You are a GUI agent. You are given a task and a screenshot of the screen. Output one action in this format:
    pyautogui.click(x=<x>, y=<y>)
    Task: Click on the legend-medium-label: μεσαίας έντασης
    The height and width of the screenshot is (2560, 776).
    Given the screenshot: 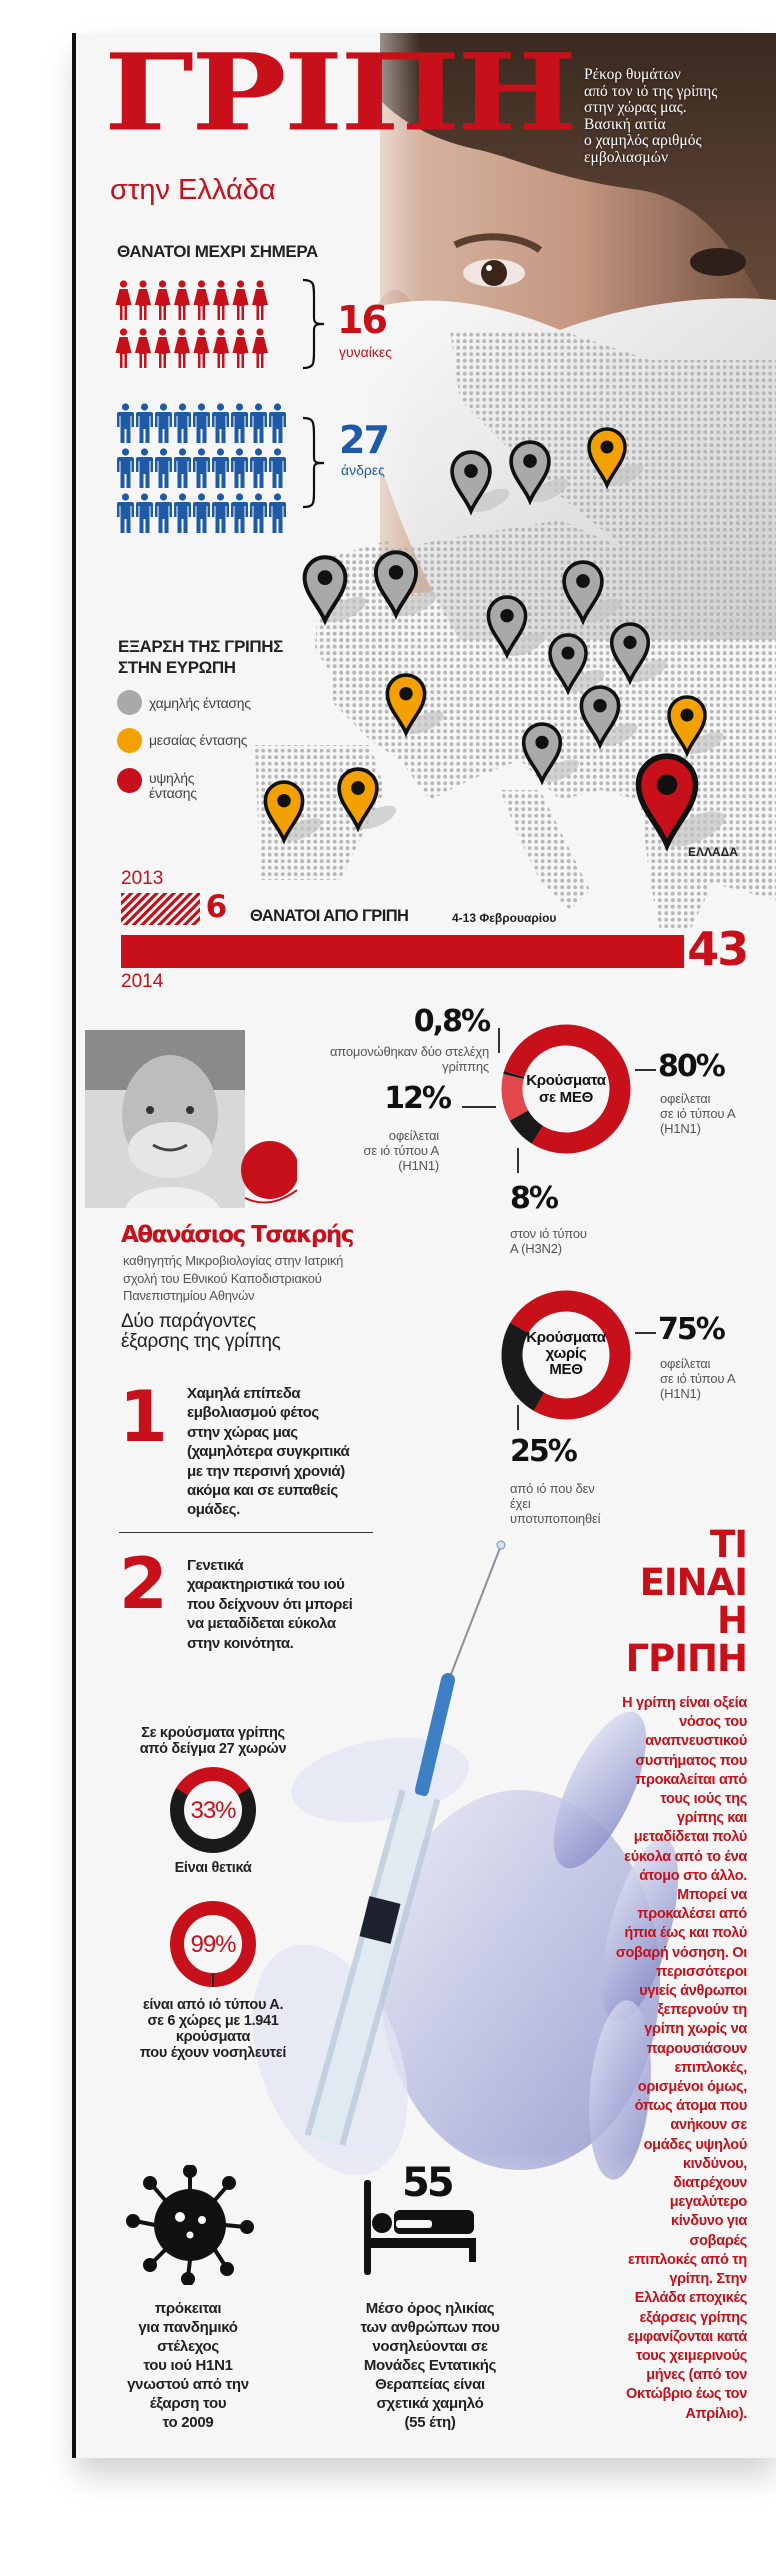 What is the action you would take?
    pyautogui.click(x=198, y=740)
    